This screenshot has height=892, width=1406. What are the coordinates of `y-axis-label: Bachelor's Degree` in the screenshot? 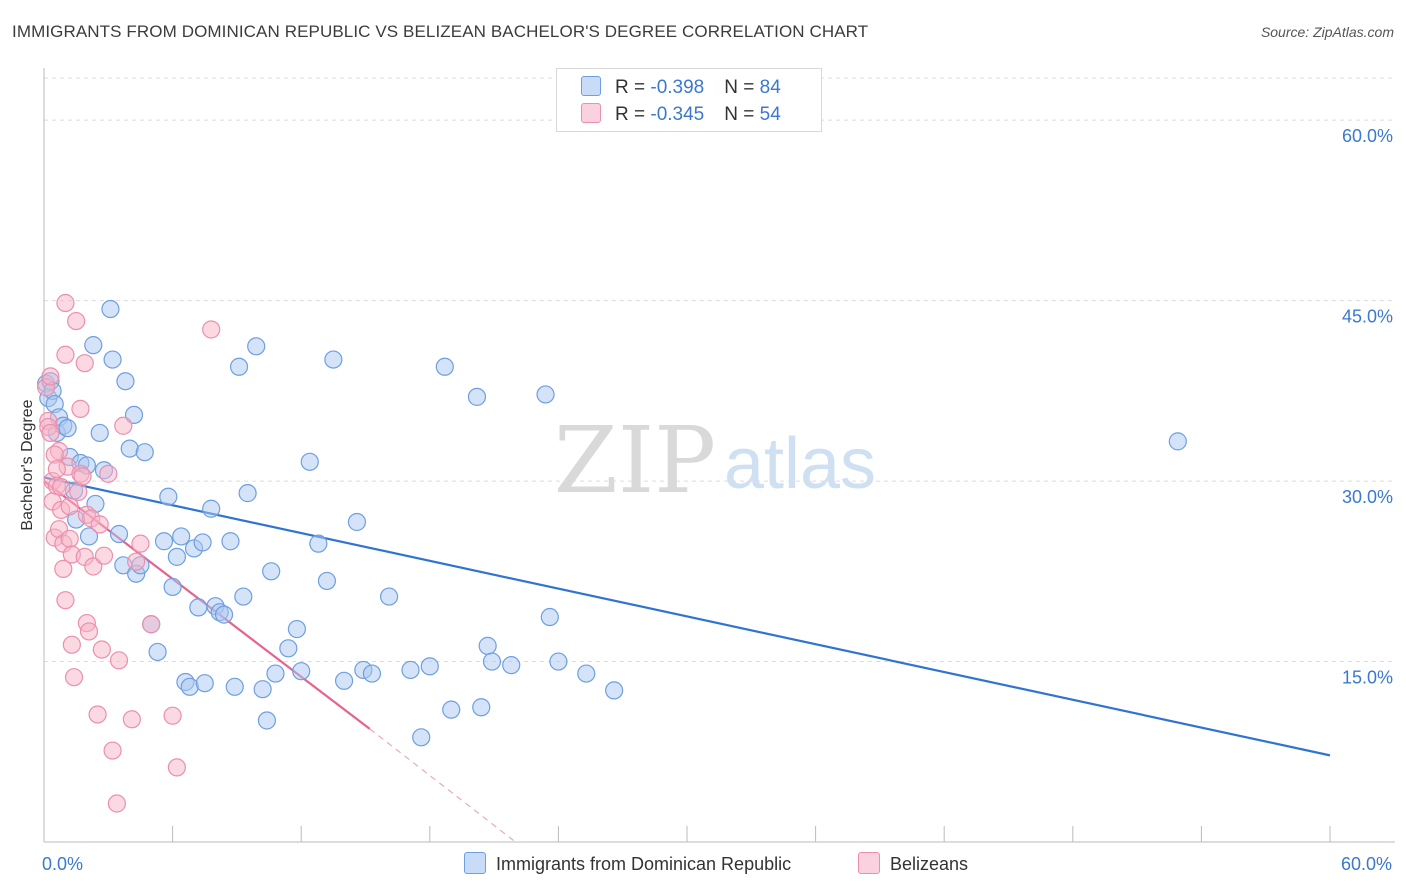 It's located at (27, 465).